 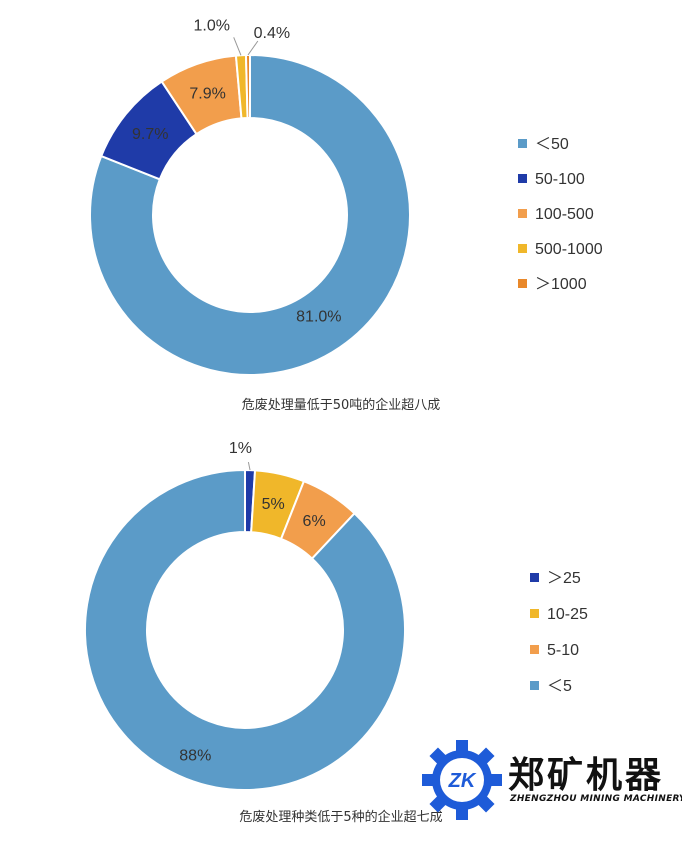 I want to click on data-label-1000: 0.4%, so click(x=272, y=33).